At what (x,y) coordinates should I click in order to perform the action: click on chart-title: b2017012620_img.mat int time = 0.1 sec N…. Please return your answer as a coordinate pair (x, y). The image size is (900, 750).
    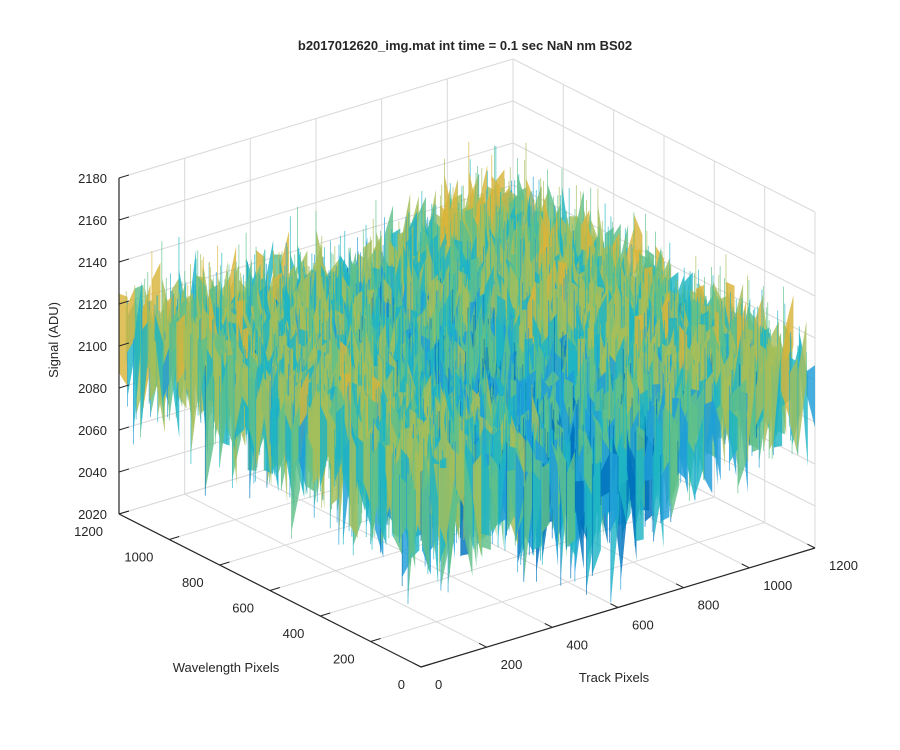
    Looking at the image, I should click on (465, 45).